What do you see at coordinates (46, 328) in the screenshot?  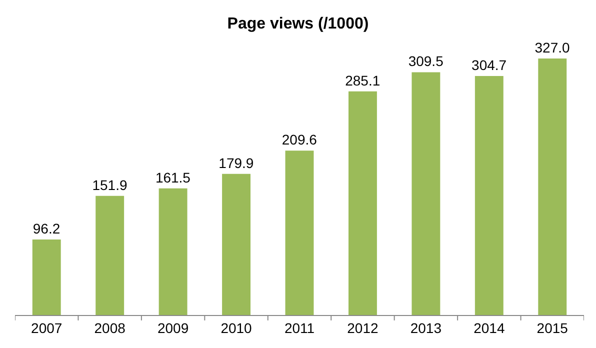 I see `x-tick-label: 2007` at bounding box center [46, 328].